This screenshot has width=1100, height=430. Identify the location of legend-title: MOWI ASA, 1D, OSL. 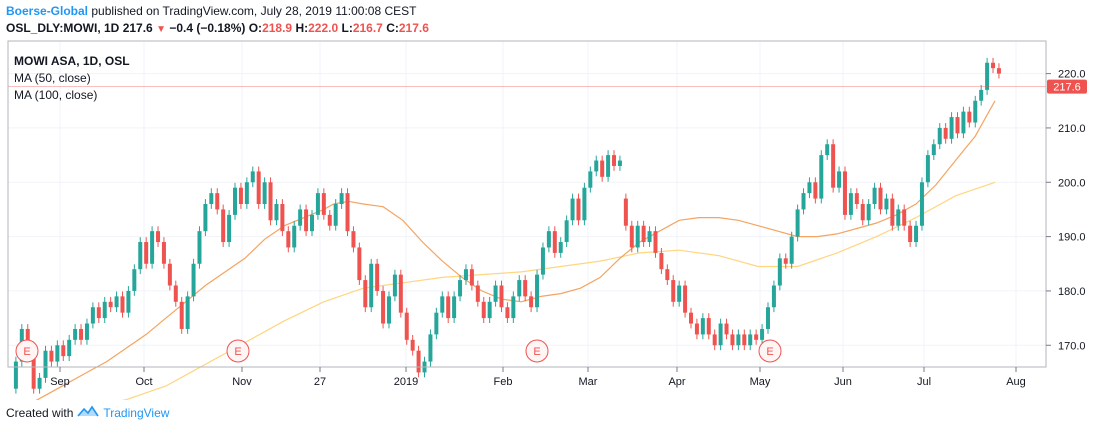
(72, 61).